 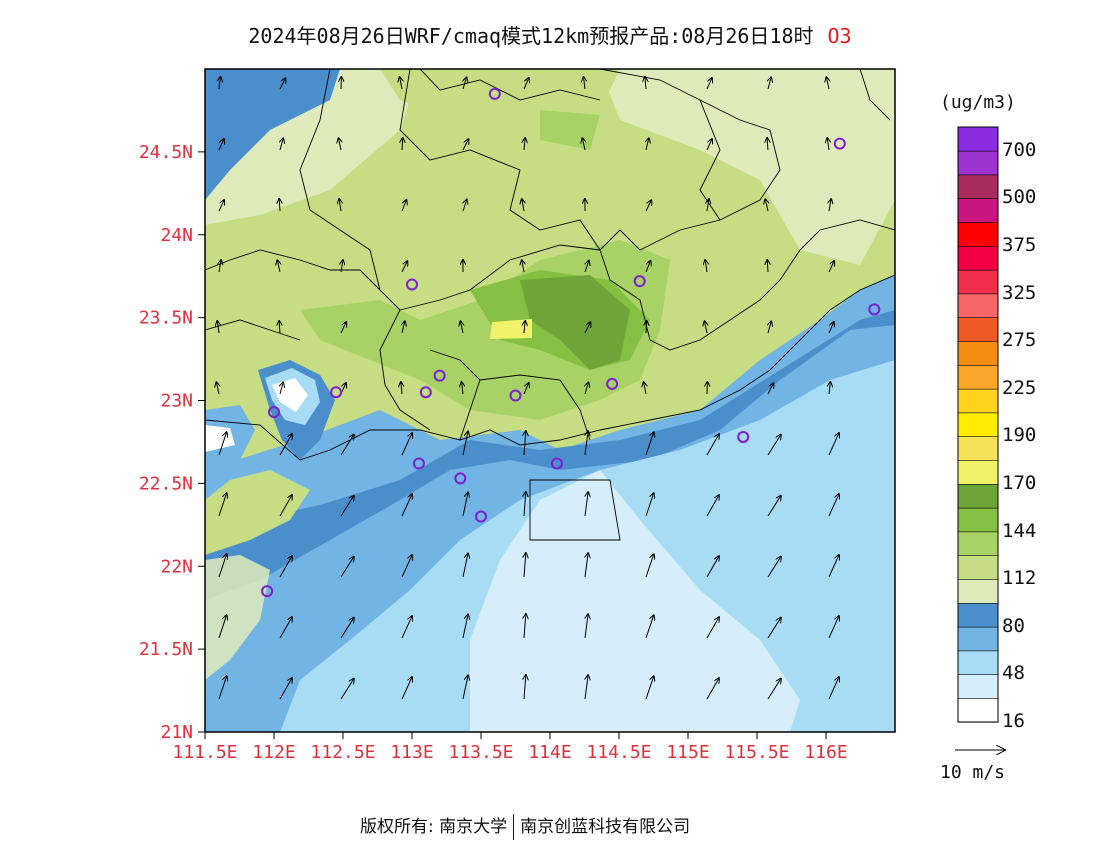 I want to click on lon-tick-label: 114.5E, so click(x=618, y=752).